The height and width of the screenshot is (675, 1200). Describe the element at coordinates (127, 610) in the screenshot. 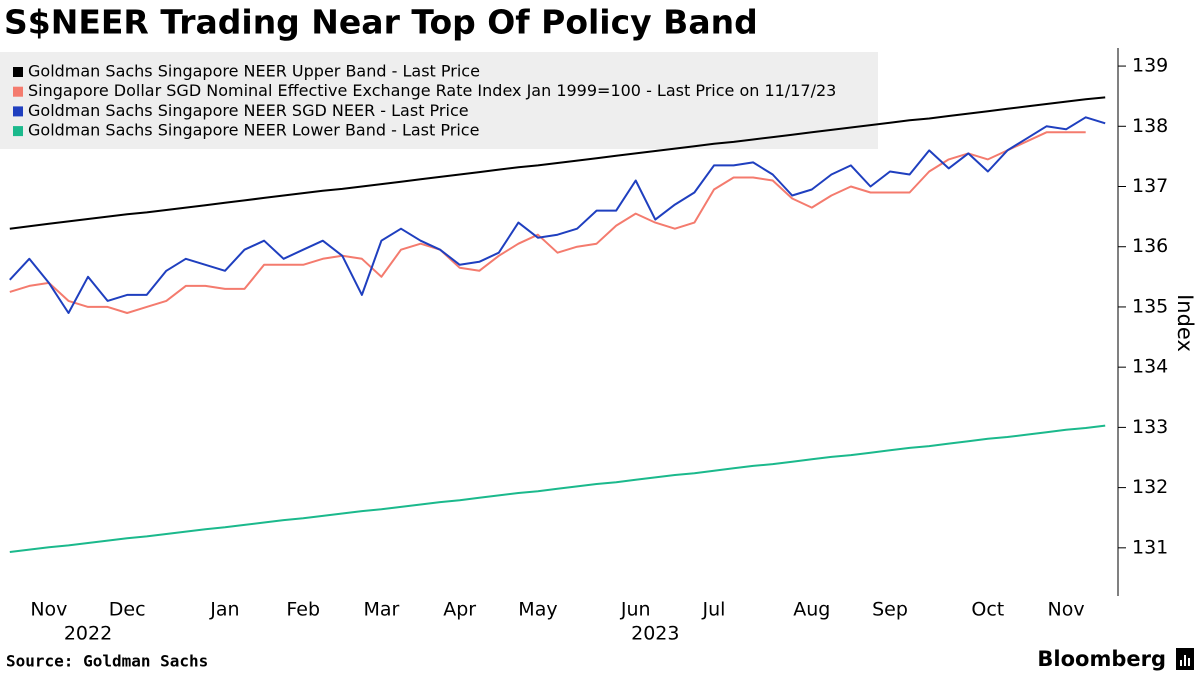

I see `x-tick-label: Dec` at that location.